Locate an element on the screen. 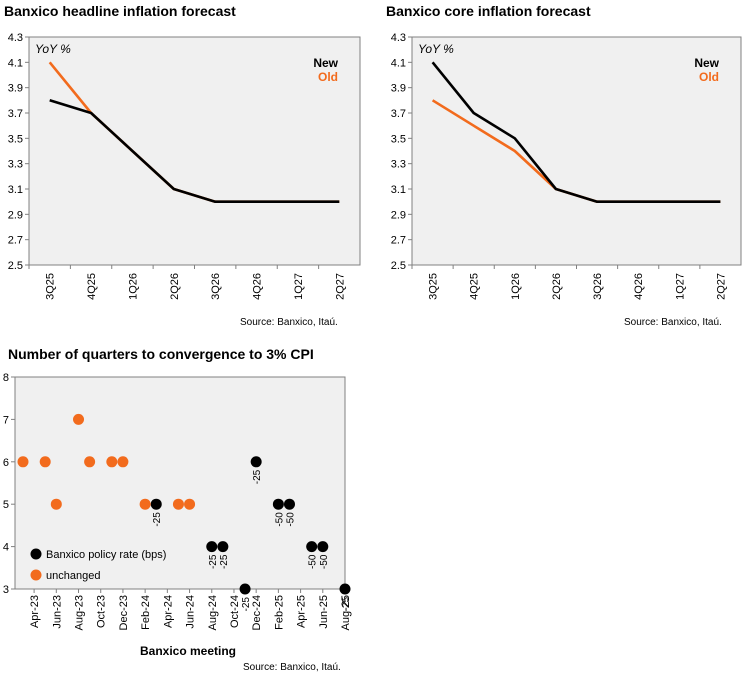  headline-x-tick-label: 2Q27 is located at coordinates (340, 286).